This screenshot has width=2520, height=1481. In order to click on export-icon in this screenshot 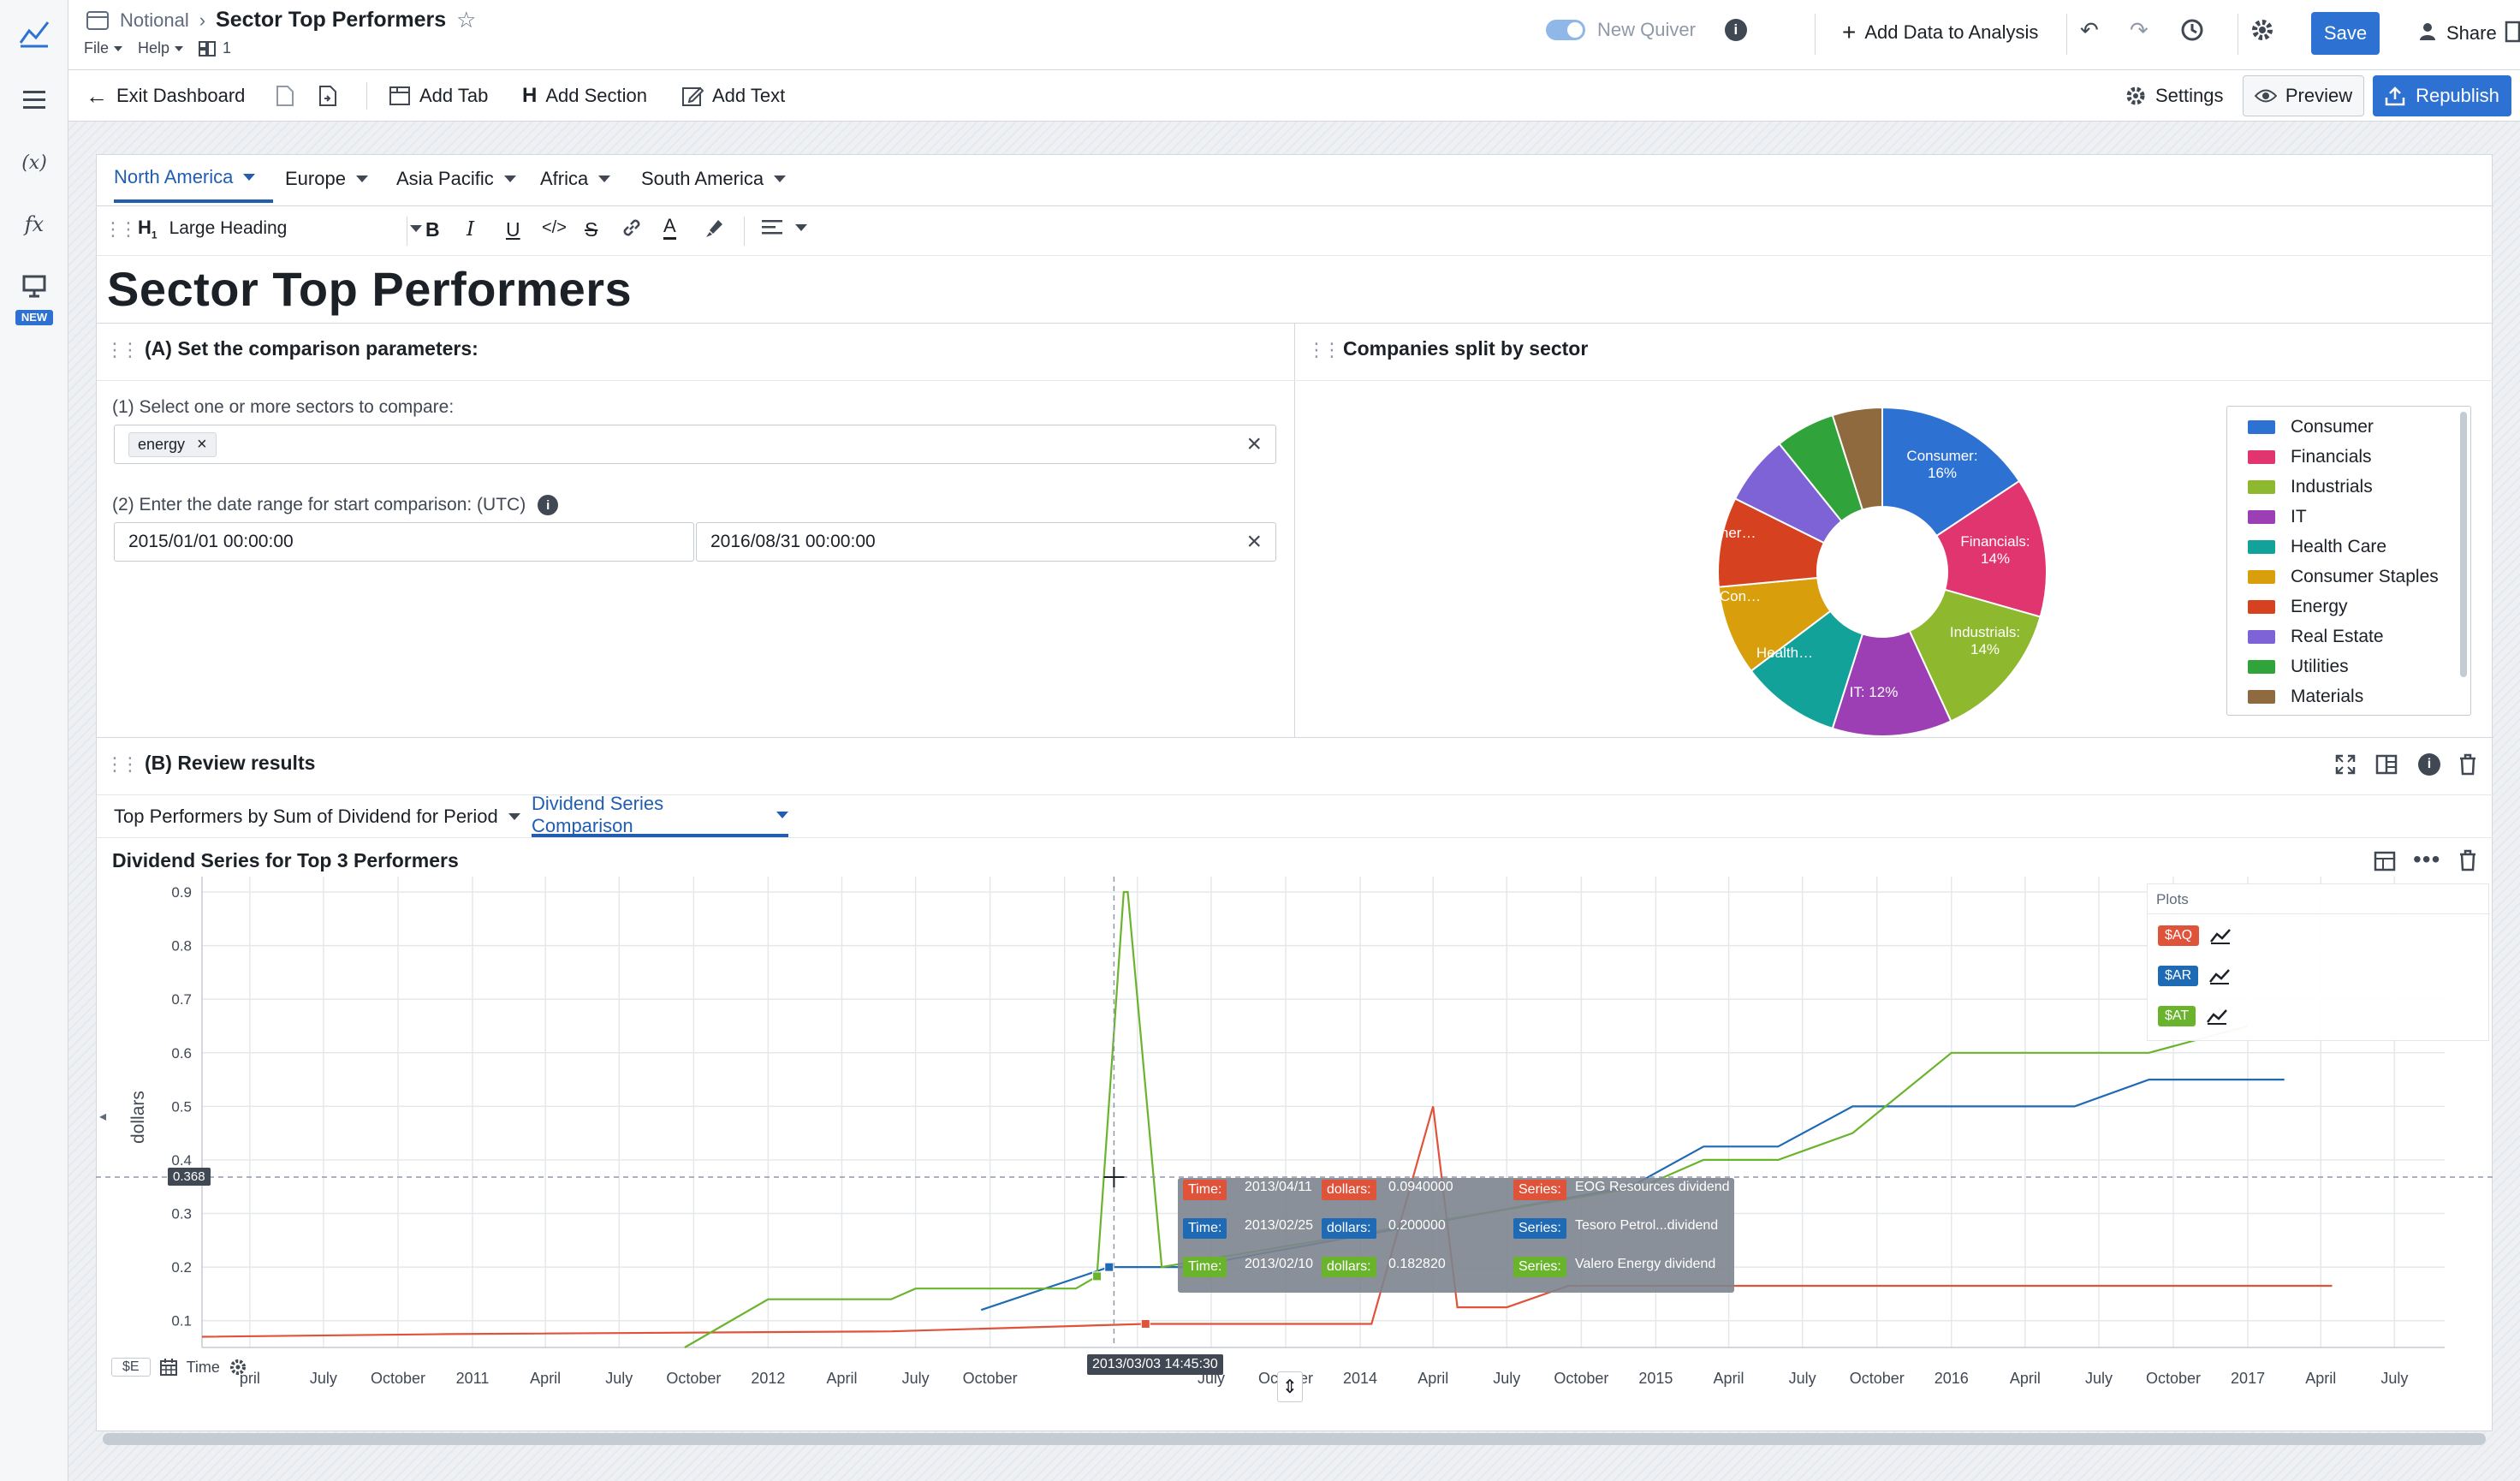, I will do `click(328, 96)`.